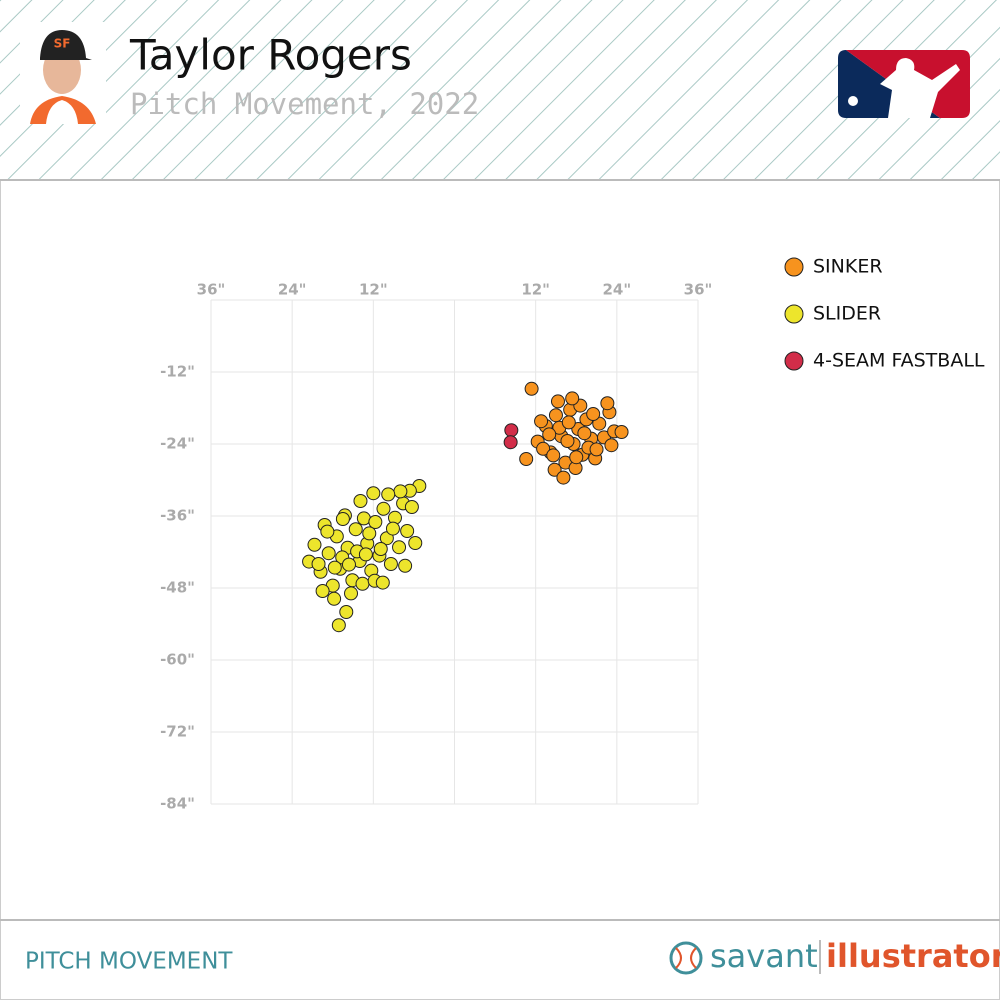 This screenshot has width=1000, height=1000. What do you see at coordinates (177, 588) in the screenshot?
I see `y-tick-label: -48"` at bounding box center [177, 588].